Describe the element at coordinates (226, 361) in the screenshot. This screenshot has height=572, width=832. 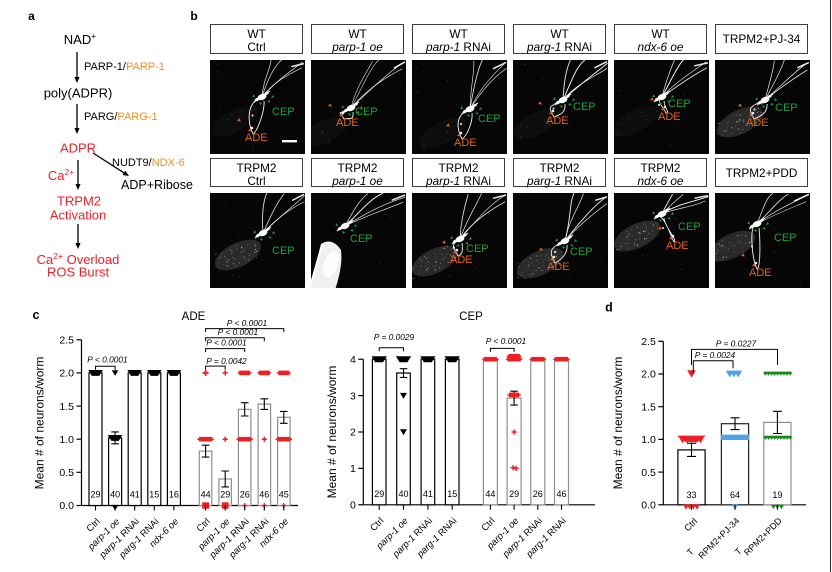
I see `svg-text: P = 0.0042` at that location.